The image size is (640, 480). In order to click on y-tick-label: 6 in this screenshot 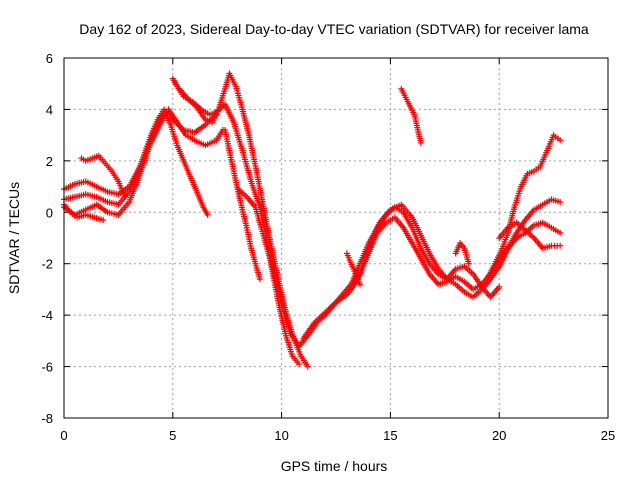, I will do `click(49, 58)`.